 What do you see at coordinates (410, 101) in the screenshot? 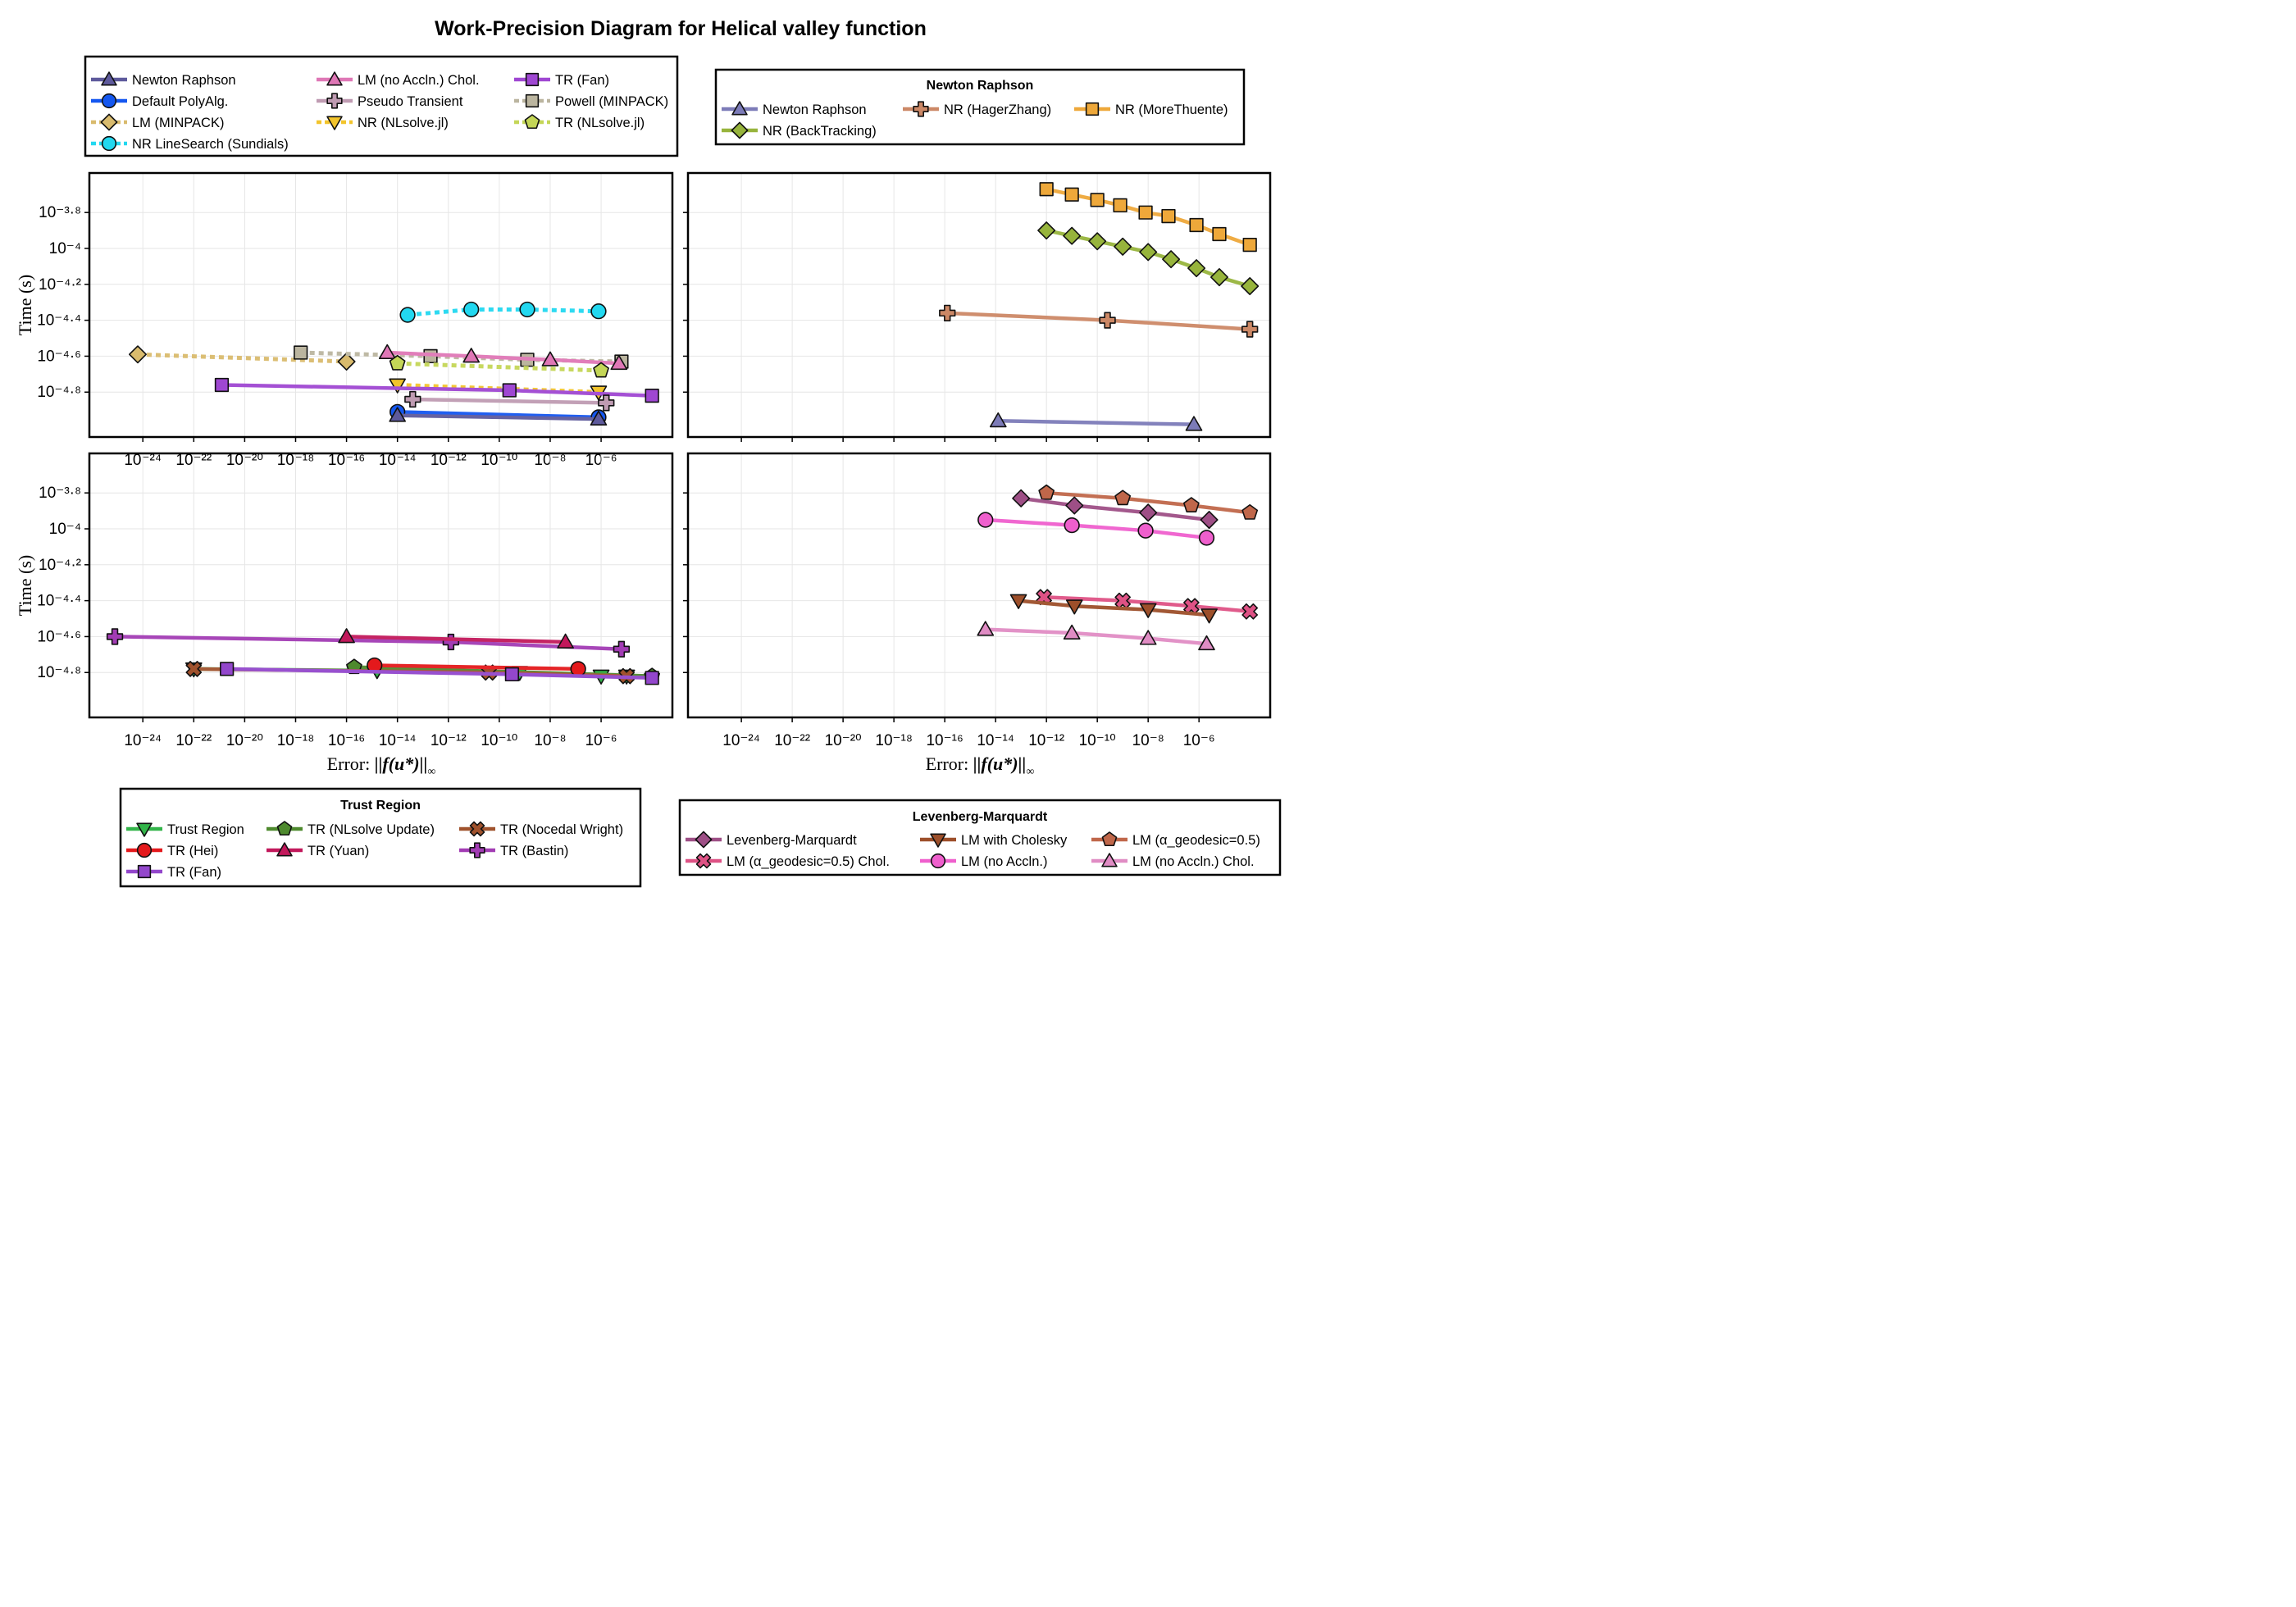
I see `legend-label: Pseudo Transient` at bounding box center [410, 101].